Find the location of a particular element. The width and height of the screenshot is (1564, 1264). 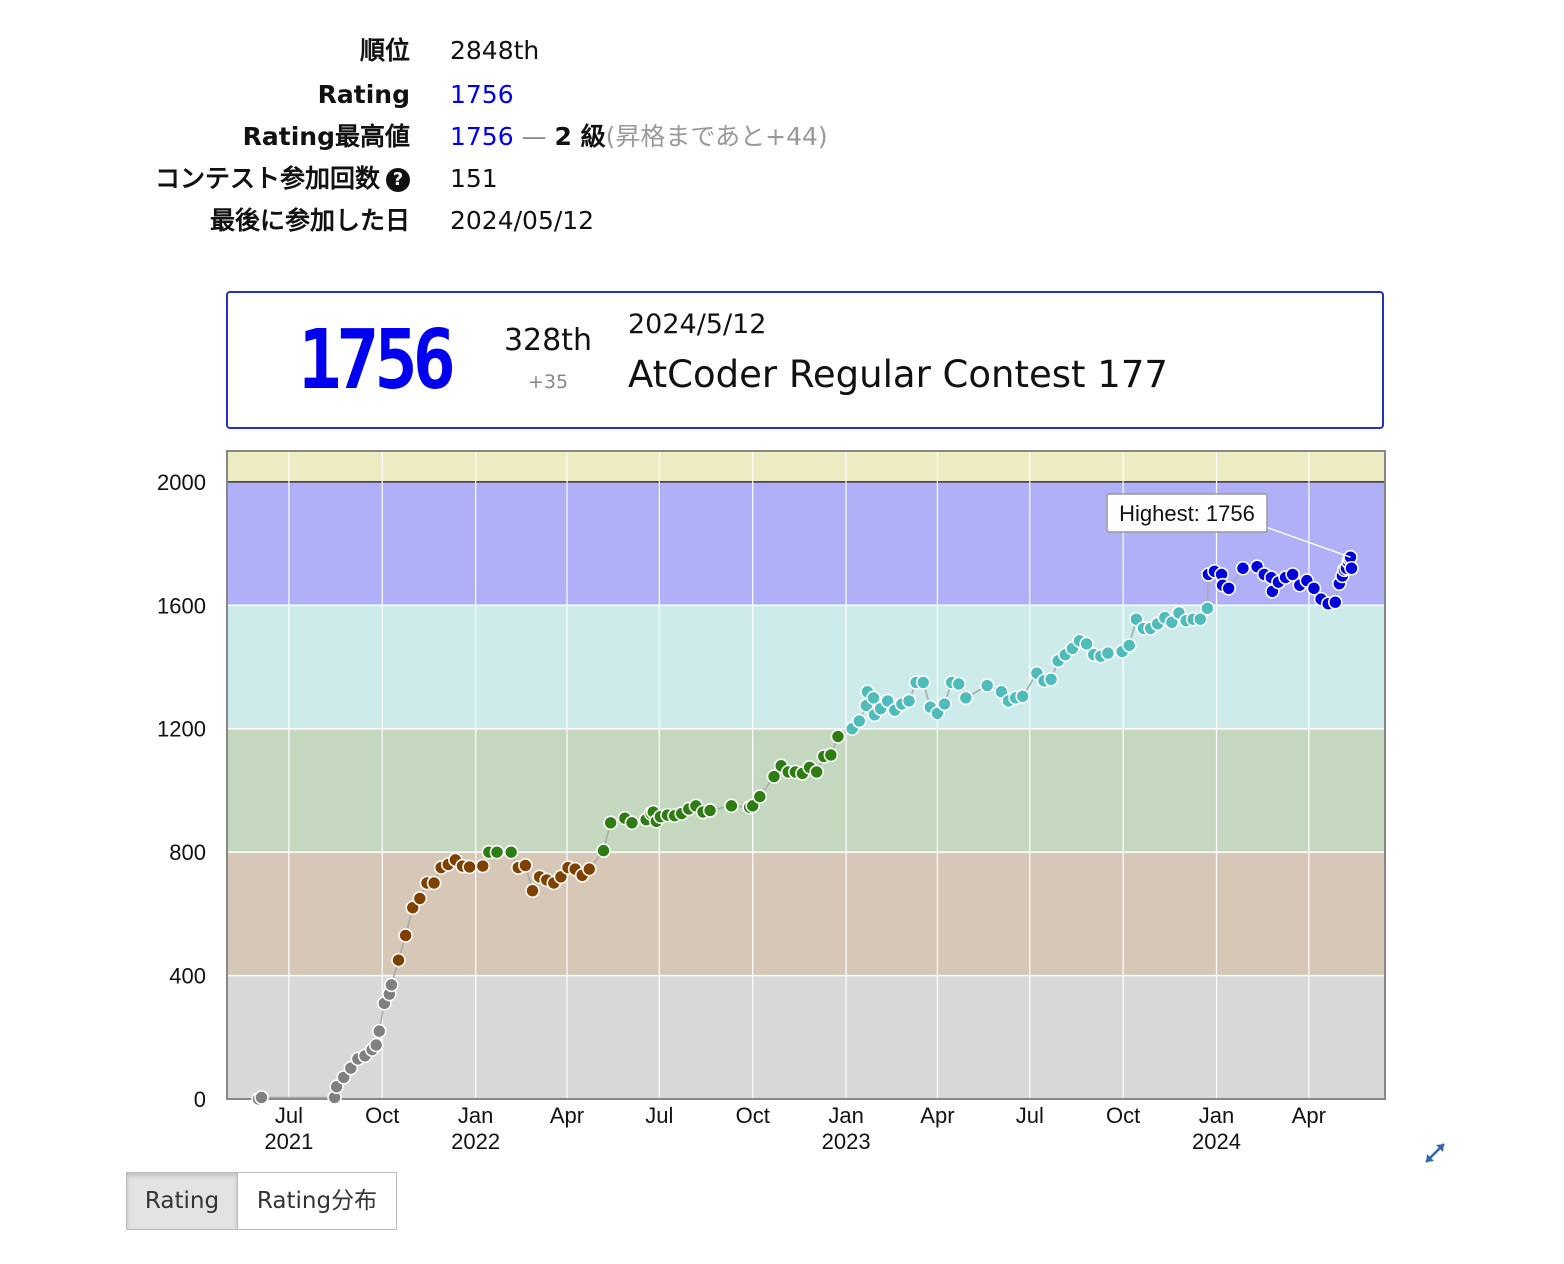

contests-value: 151 is located at coordinates (474, 178).